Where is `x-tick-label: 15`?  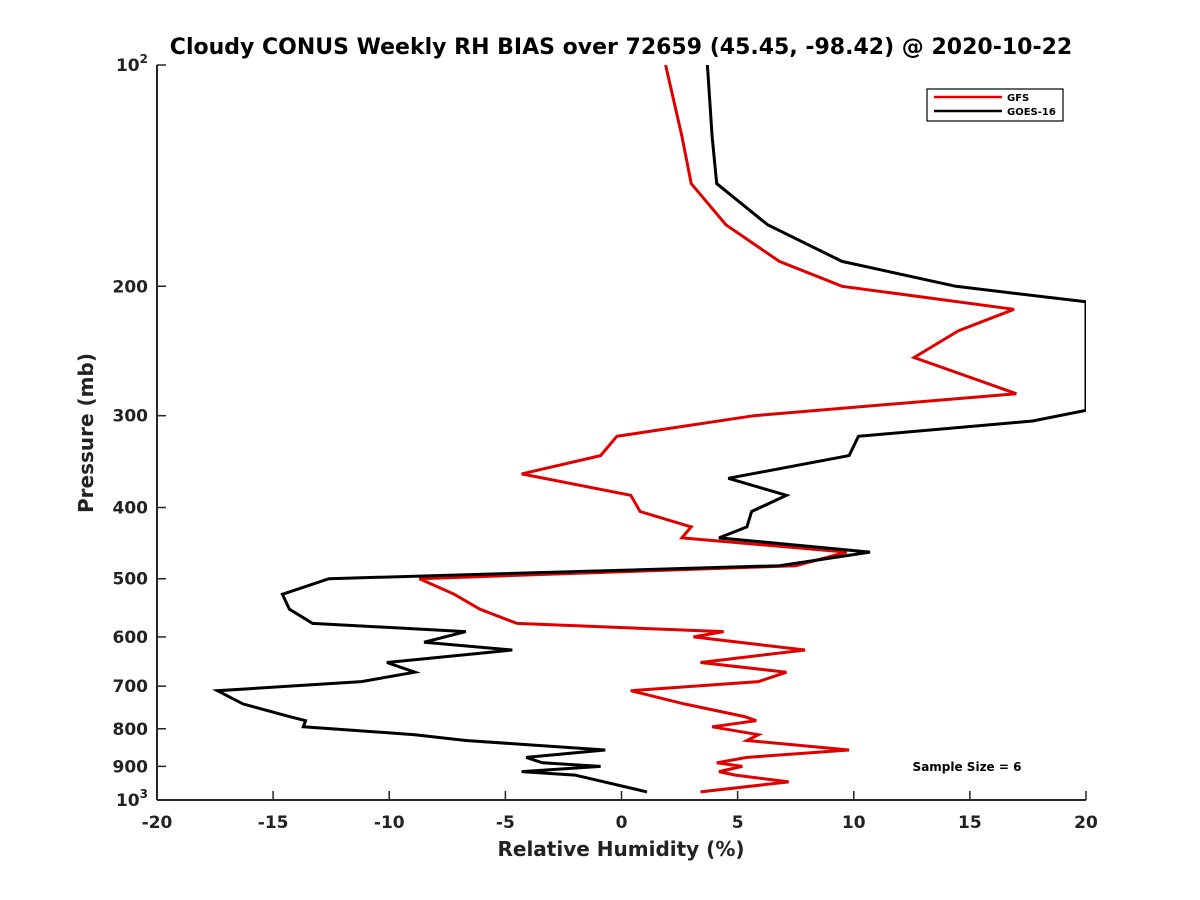 x-tick-label: 15 is located at coordinates (970, 823).